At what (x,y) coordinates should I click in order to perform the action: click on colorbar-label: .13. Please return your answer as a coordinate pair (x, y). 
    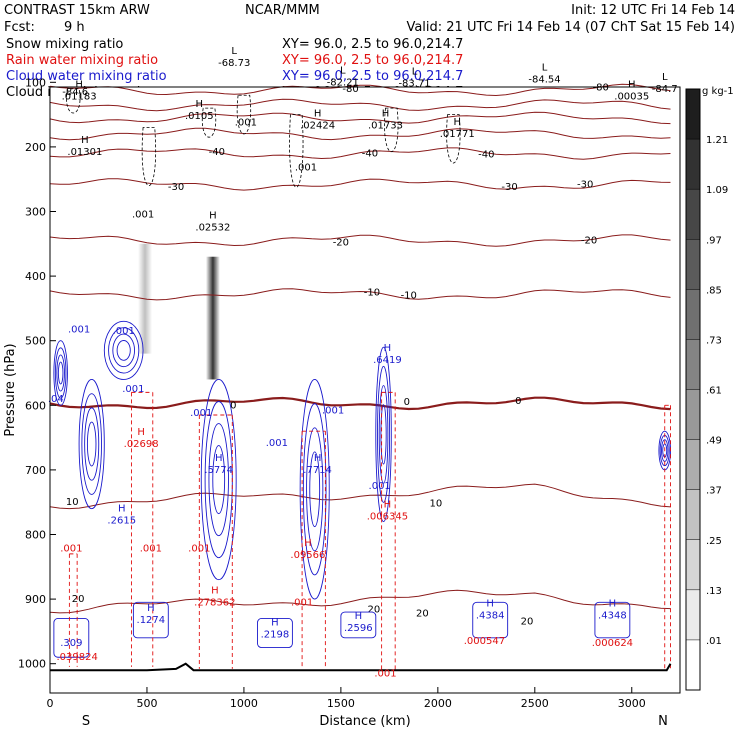
    Looking at the image, I should click on (714, 591).